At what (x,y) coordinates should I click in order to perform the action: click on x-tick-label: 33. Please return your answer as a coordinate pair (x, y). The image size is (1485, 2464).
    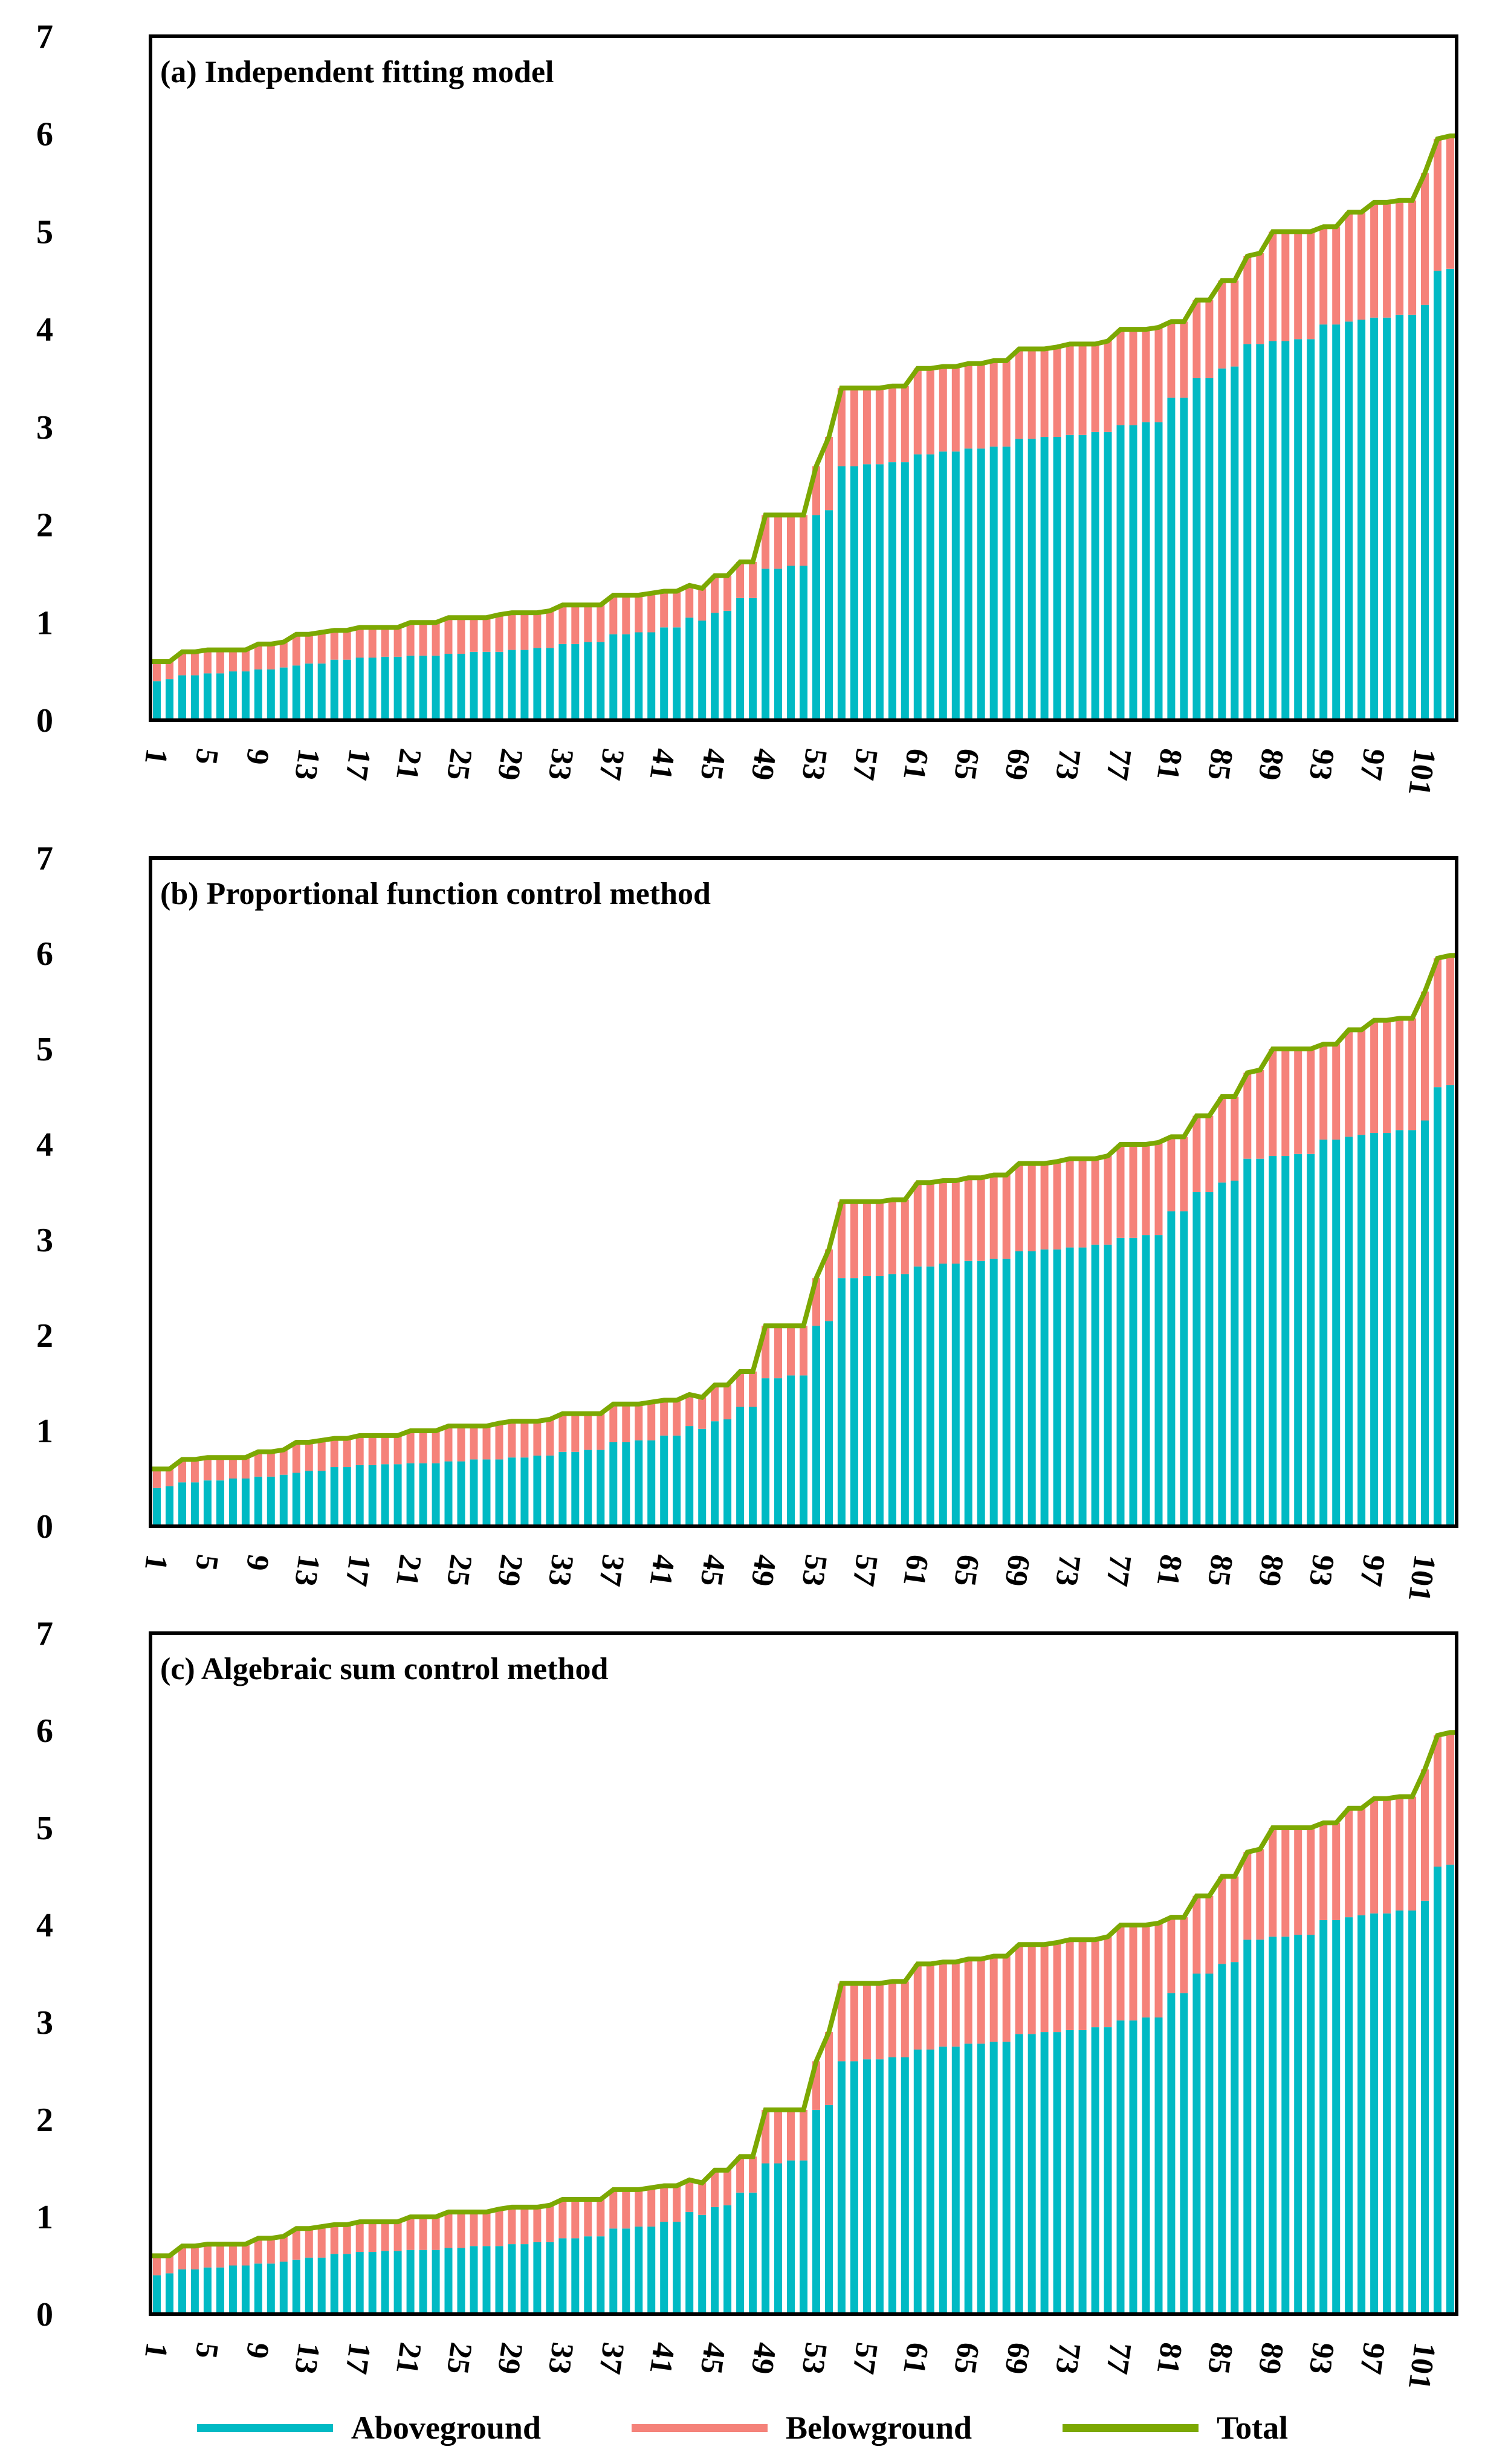
    Looking at the image, I should click on (561, 764).